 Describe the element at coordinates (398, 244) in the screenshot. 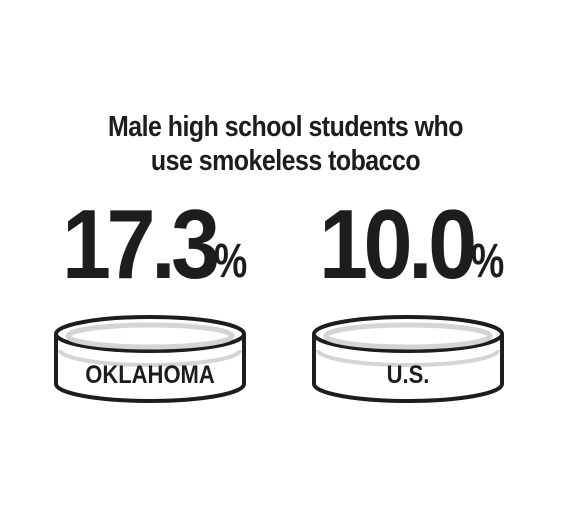

I see `us-stat-value: 10.0` at that location.